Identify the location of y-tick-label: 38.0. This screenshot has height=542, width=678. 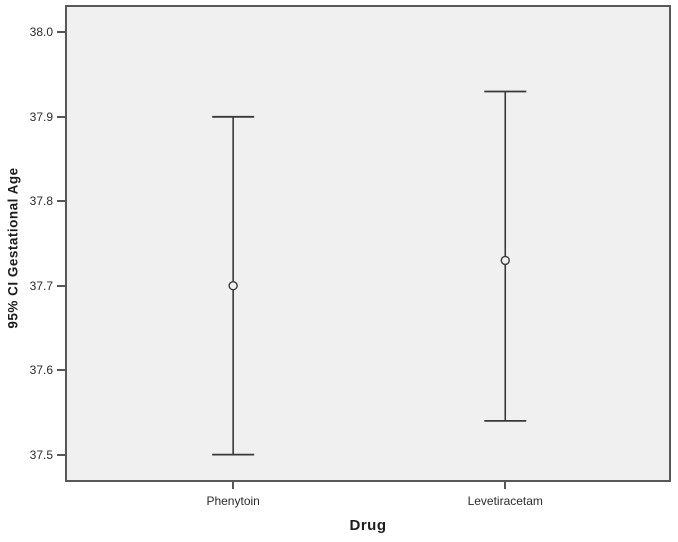
(41, 32).